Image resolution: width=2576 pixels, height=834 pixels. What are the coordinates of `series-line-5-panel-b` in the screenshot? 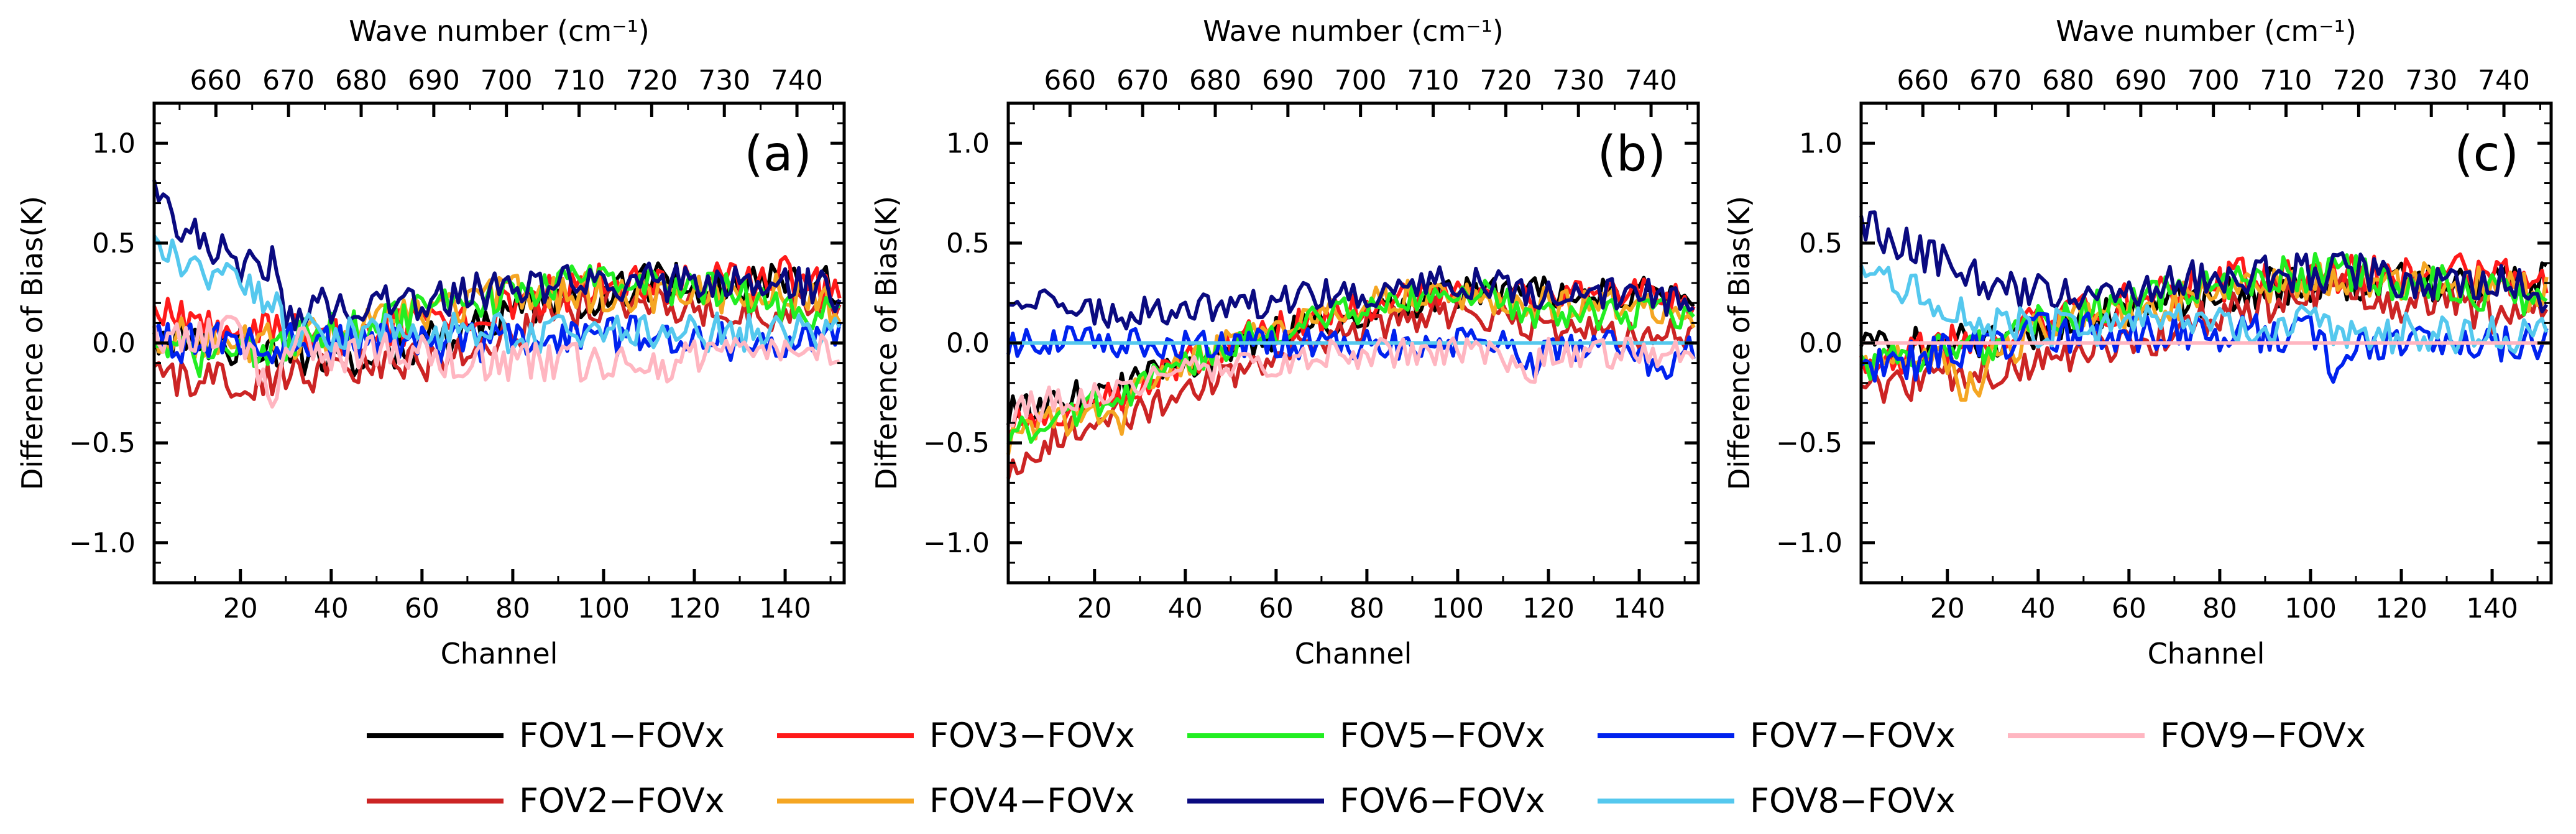 It's located at (1350, 362).